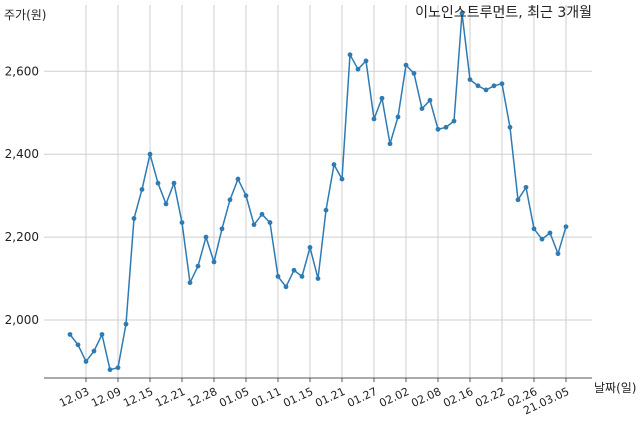  I want to click on y-tick-label: 2,400, so click(22, 154).